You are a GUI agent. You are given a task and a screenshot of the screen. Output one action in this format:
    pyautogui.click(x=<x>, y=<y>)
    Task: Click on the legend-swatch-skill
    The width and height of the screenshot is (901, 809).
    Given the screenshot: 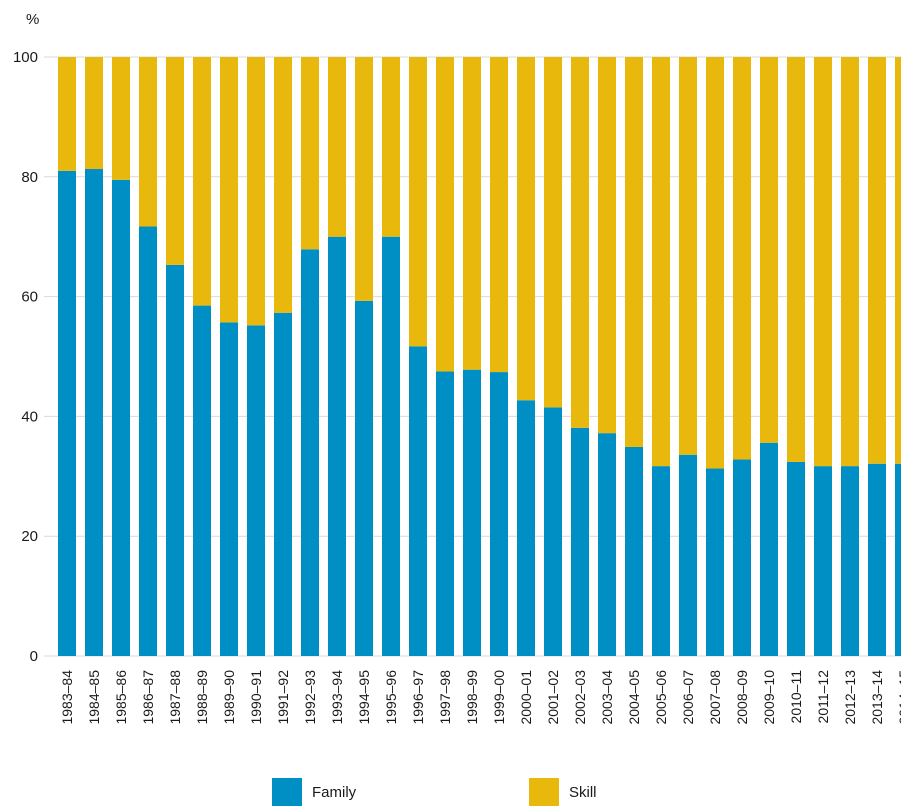 What is the action you would take?
    pyautogui.click(x=544, y=792)
    